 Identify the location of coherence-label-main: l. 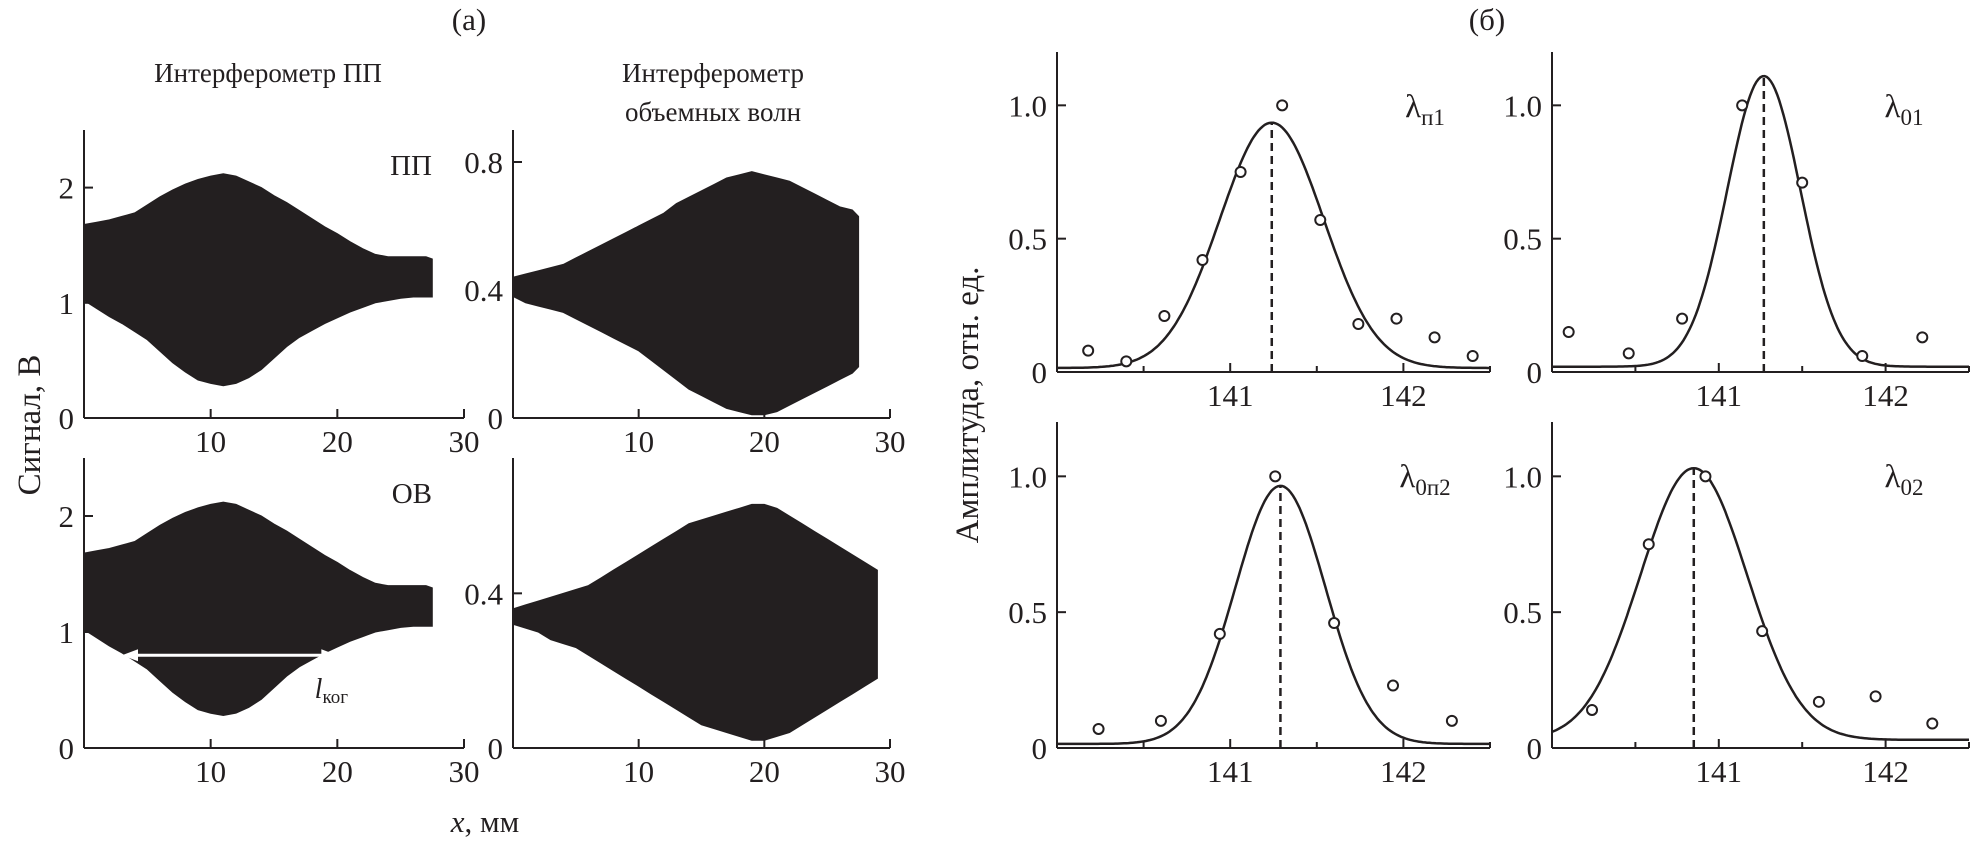
(319, 689).